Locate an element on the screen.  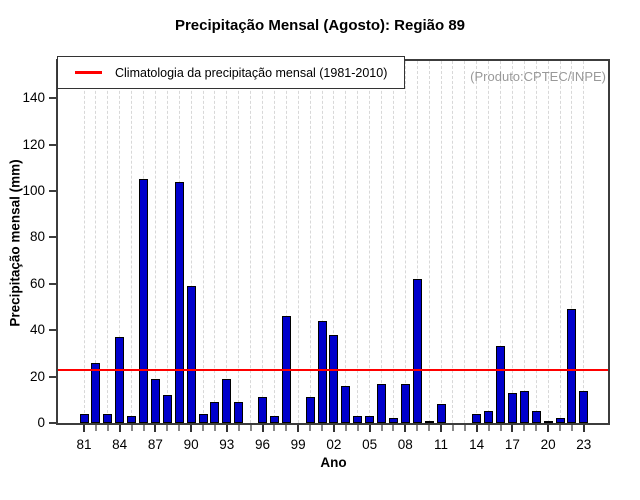
y-axis-title: Precipitação mensal (mm) is located at coordinates (15, 243).